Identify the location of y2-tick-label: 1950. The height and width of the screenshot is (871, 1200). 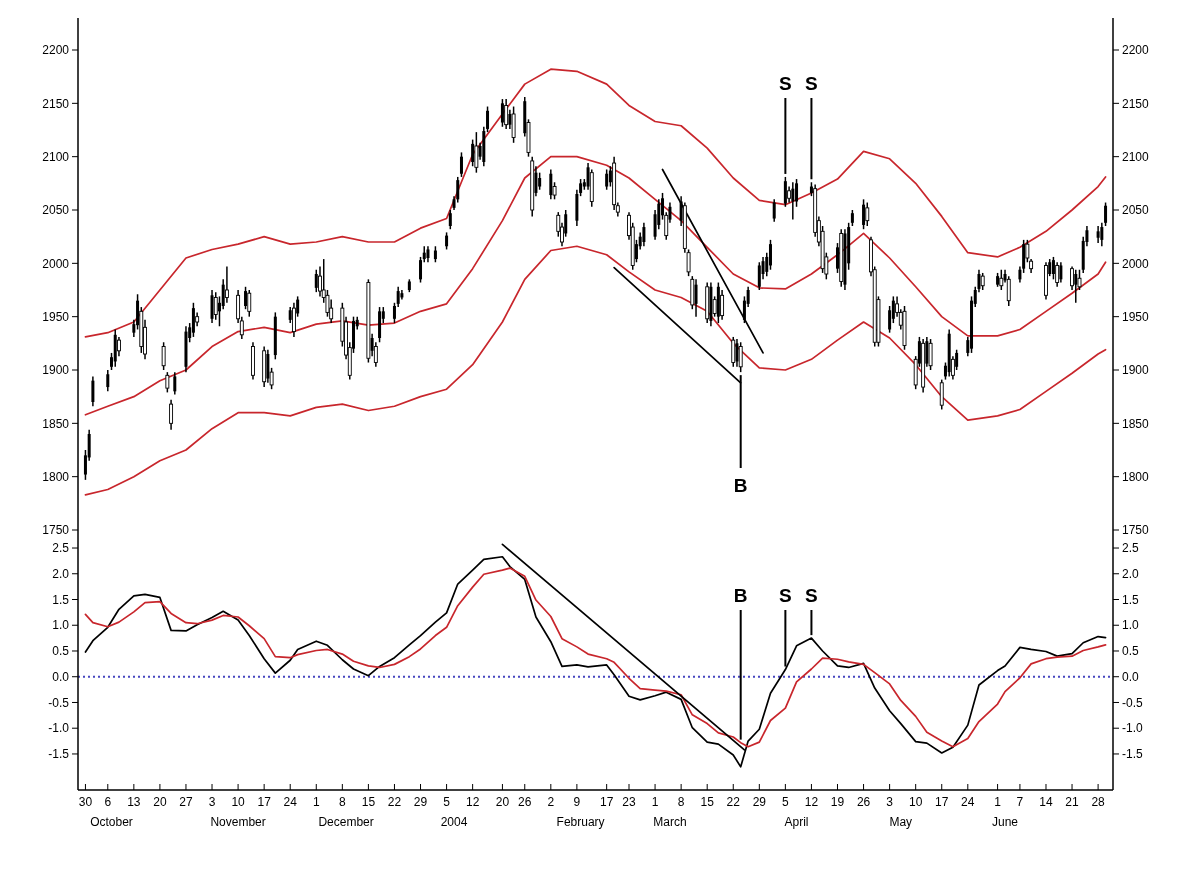
(1136, 316).